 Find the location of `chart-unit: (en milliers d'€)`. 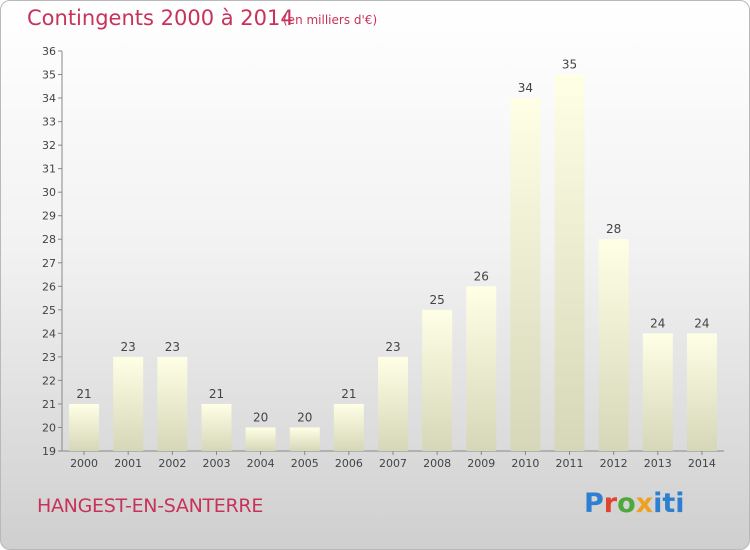

chart-unit: (en milliers d'€) is located at coordinates (330, 20).